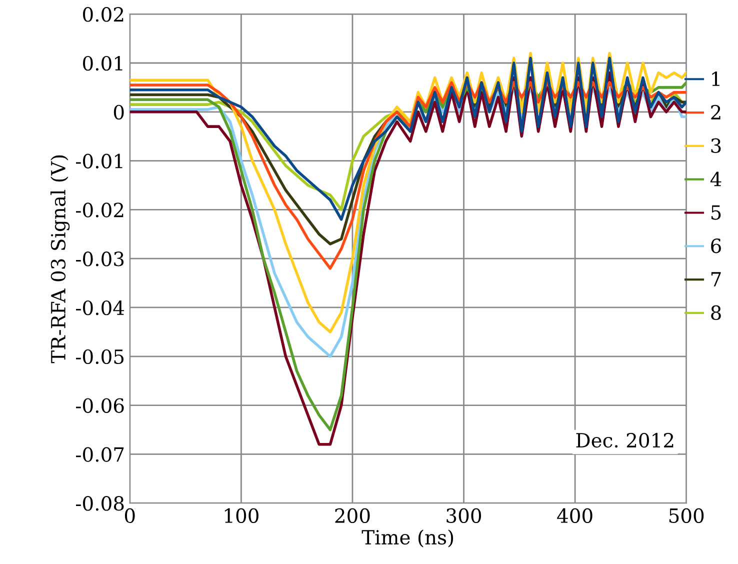  I want to click on y-tick-label: -0.06, so click(100, 405).